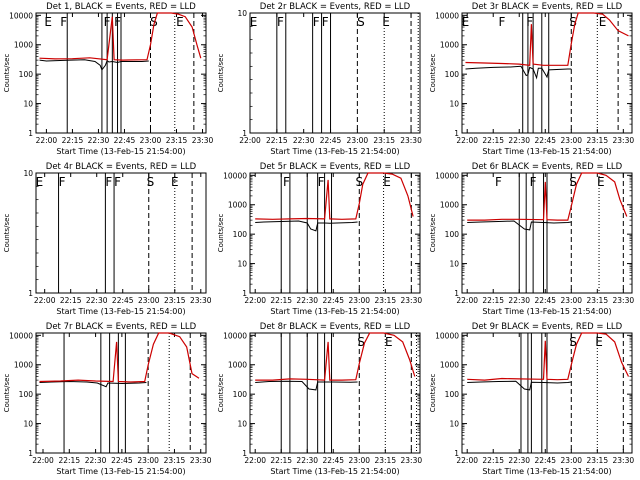 This screenshot has width=640, height=480. I want to click on panel-title: Det 3r BLACK = Events, RED = LLD, so click(547, 7).